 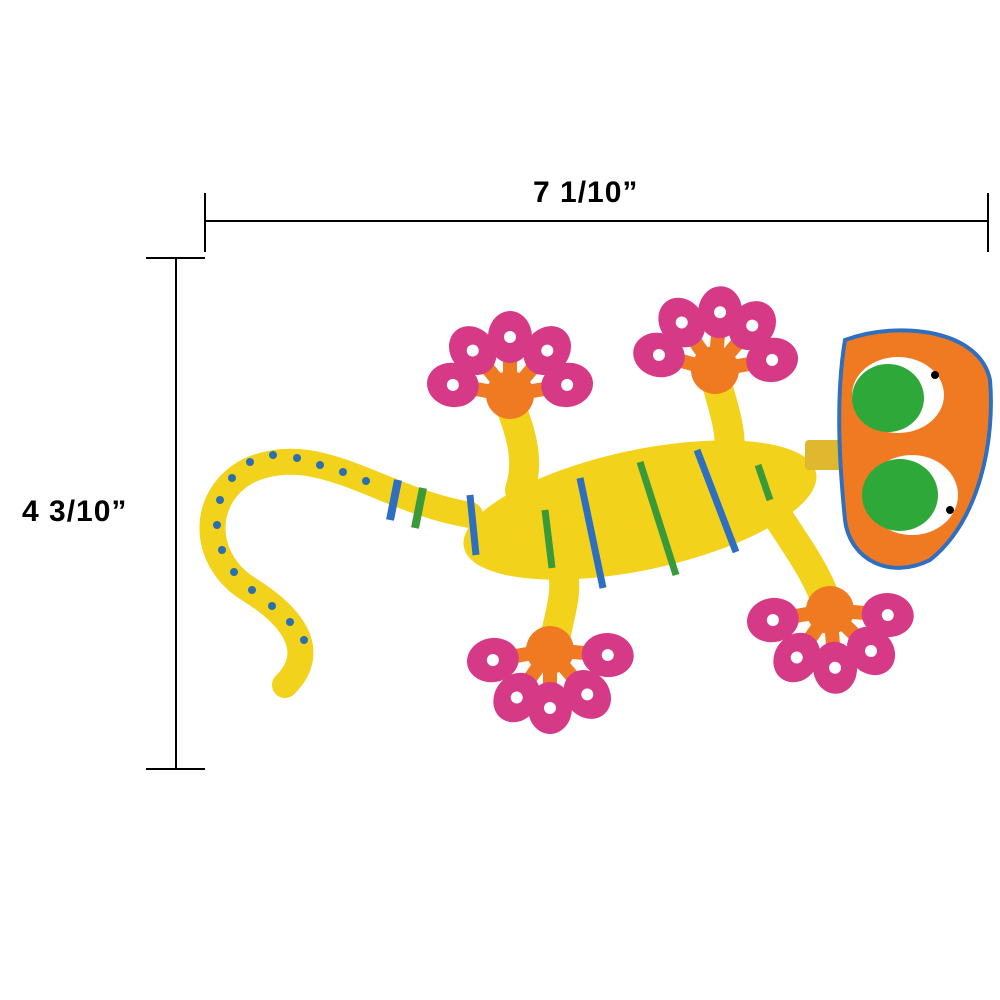 What do you see at coordinates (829, 641) in the screenshot?
I see `back-right-foot` at bounding box center [829, 641].